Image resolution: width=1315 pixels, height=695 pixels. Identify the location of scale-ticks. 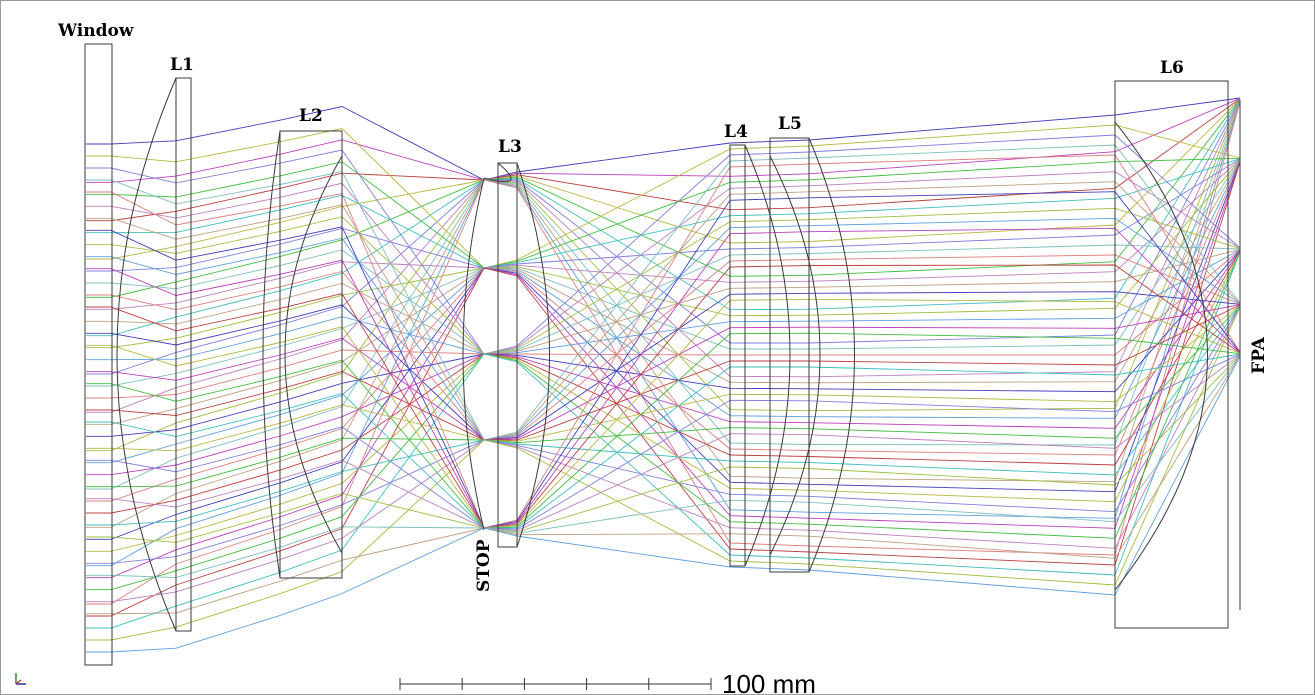
(555, 684).